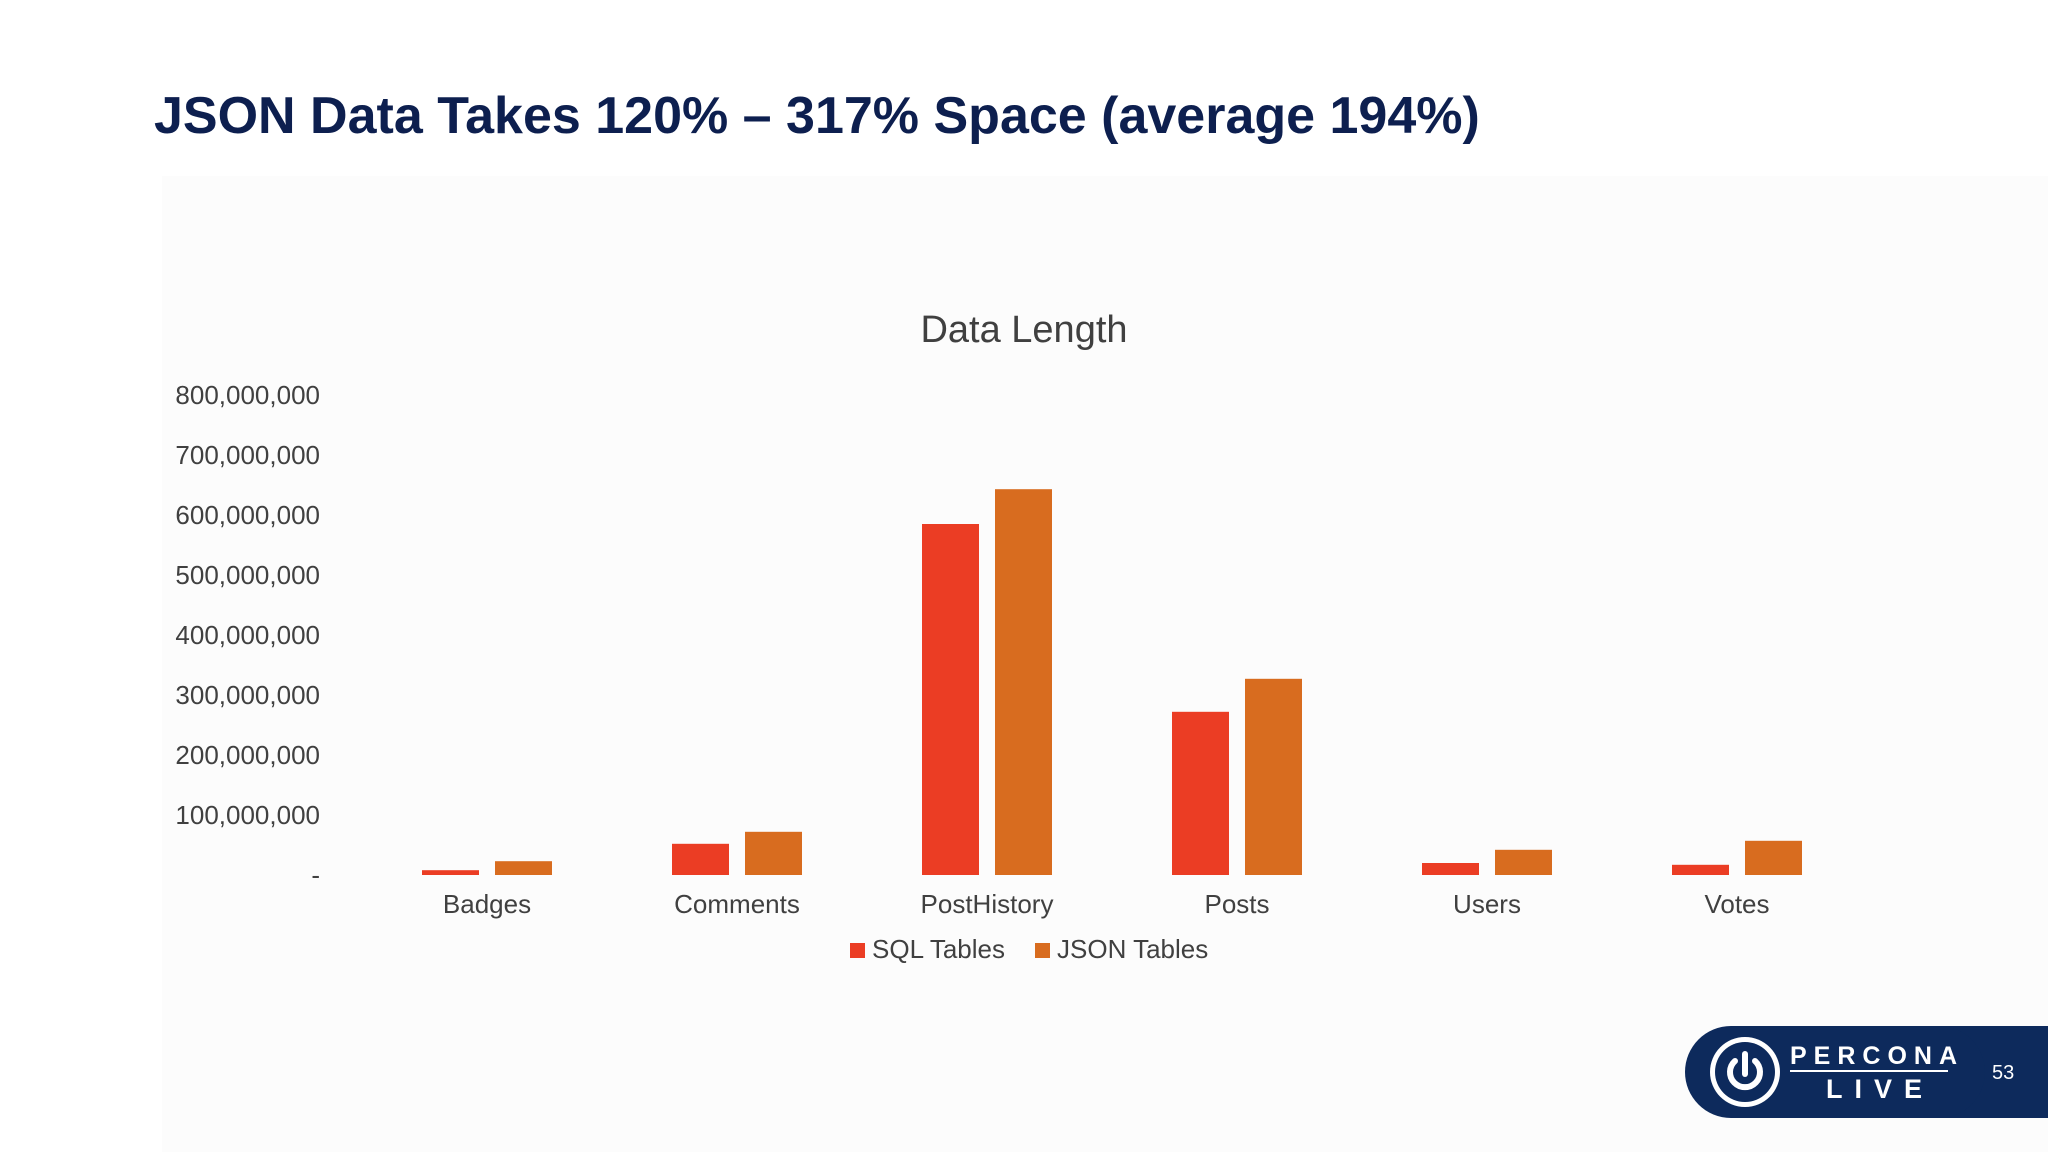 The image size is (2048, 1152). What do you see at coordinates (2003, 1073) in the screenshot?
I see `page-number: 53` at bounding box center [2003, 1073].